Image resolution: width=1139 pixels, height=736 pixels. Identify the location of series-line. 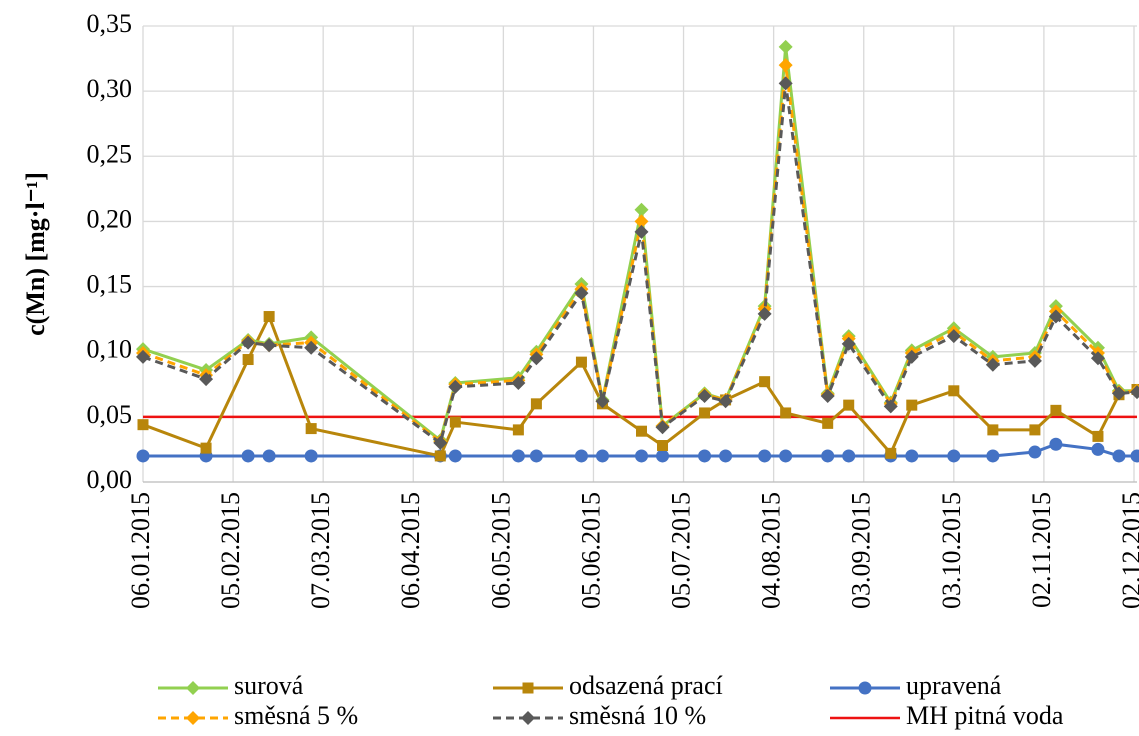
(640, 450).